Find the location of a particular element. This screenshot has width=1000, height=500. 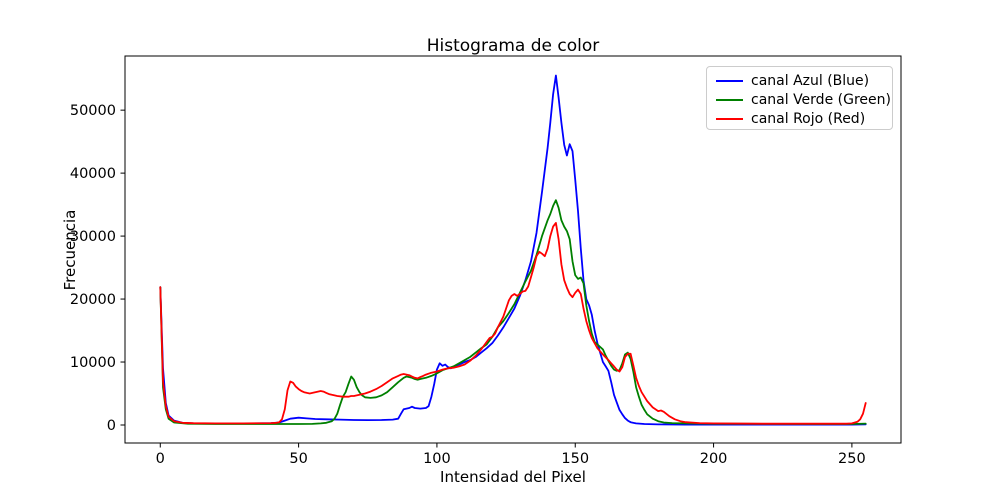

x-tick-label: 200 is located at coordinates (714, 459).